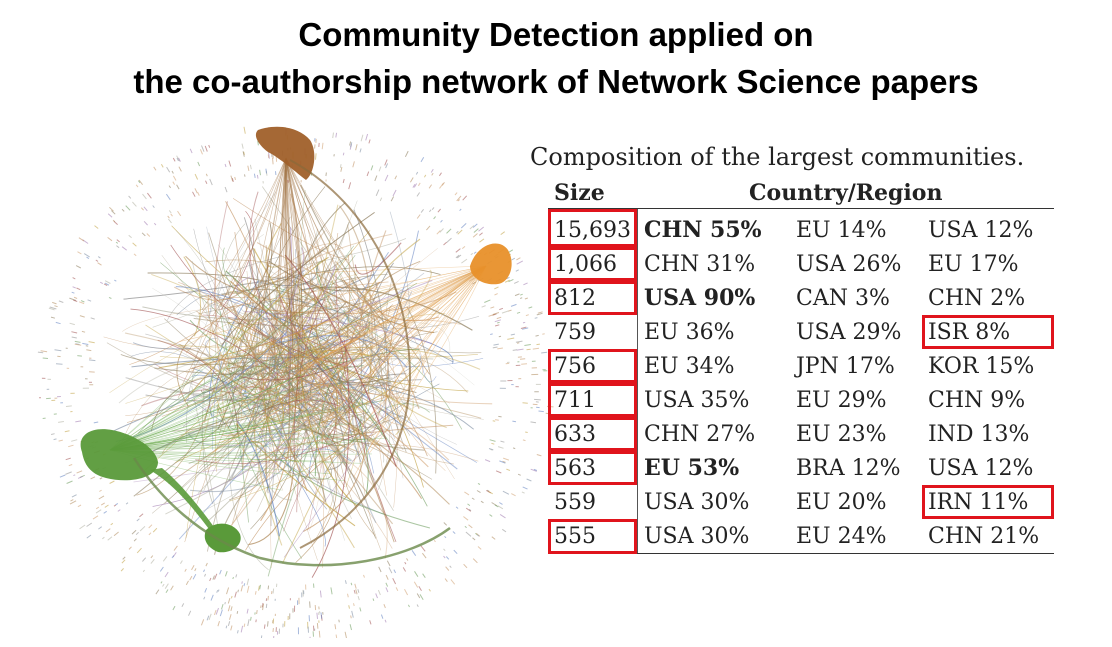 The image size is (1112, 647). What do you see at coordinates (978, 434) in the screenshot?
I see `cell-country-3: IND 13%` at bounding box center [978, 434].